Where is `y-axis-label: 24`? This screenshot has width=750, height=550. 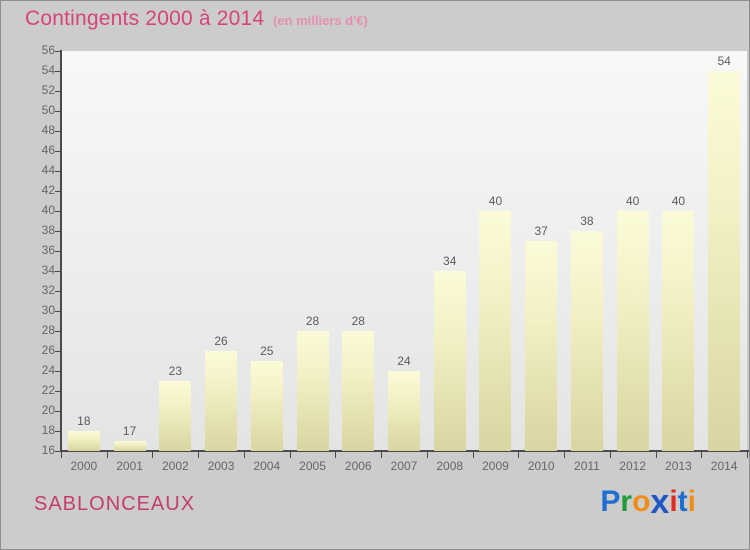
y-axis-label: 24 is located at coordinates (48, 370).